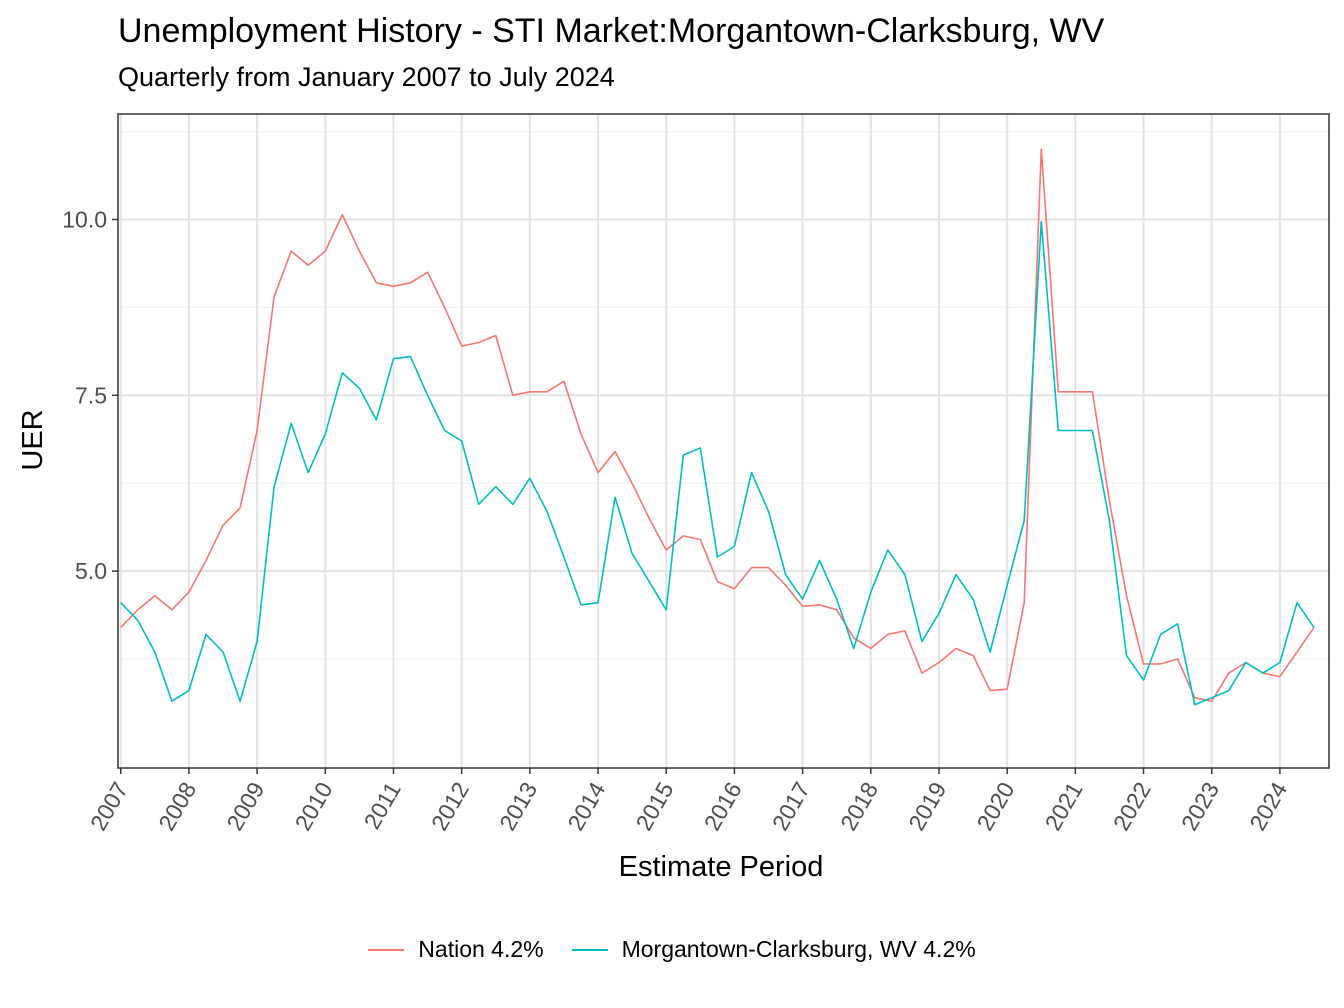 The image size is (1344, 1008). Describe the element at coordinates (859, 806) in the screenshot. I see `x-tick-label: 2018` at that location.